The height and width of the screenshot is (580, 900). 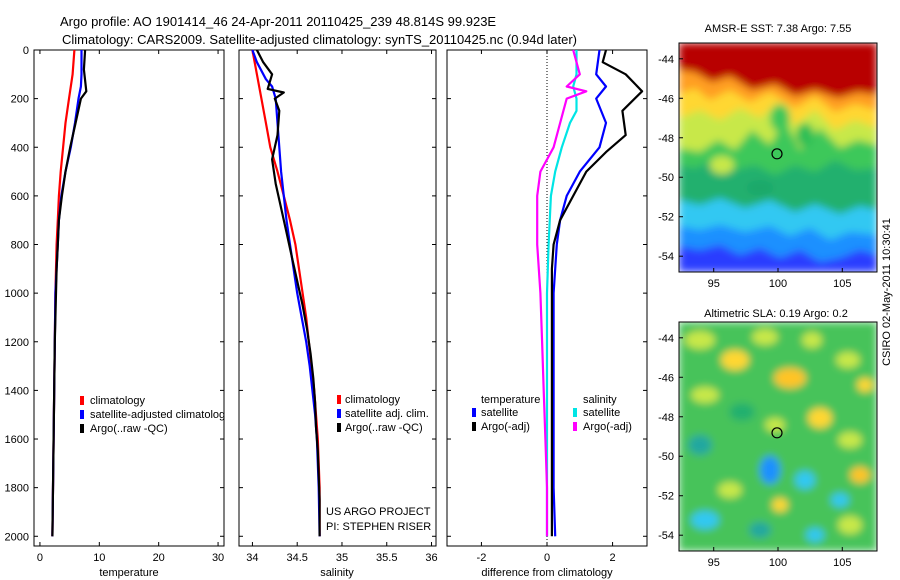 I want to click on series-line-salinity-argo-adj, so click(x=562, y=293).